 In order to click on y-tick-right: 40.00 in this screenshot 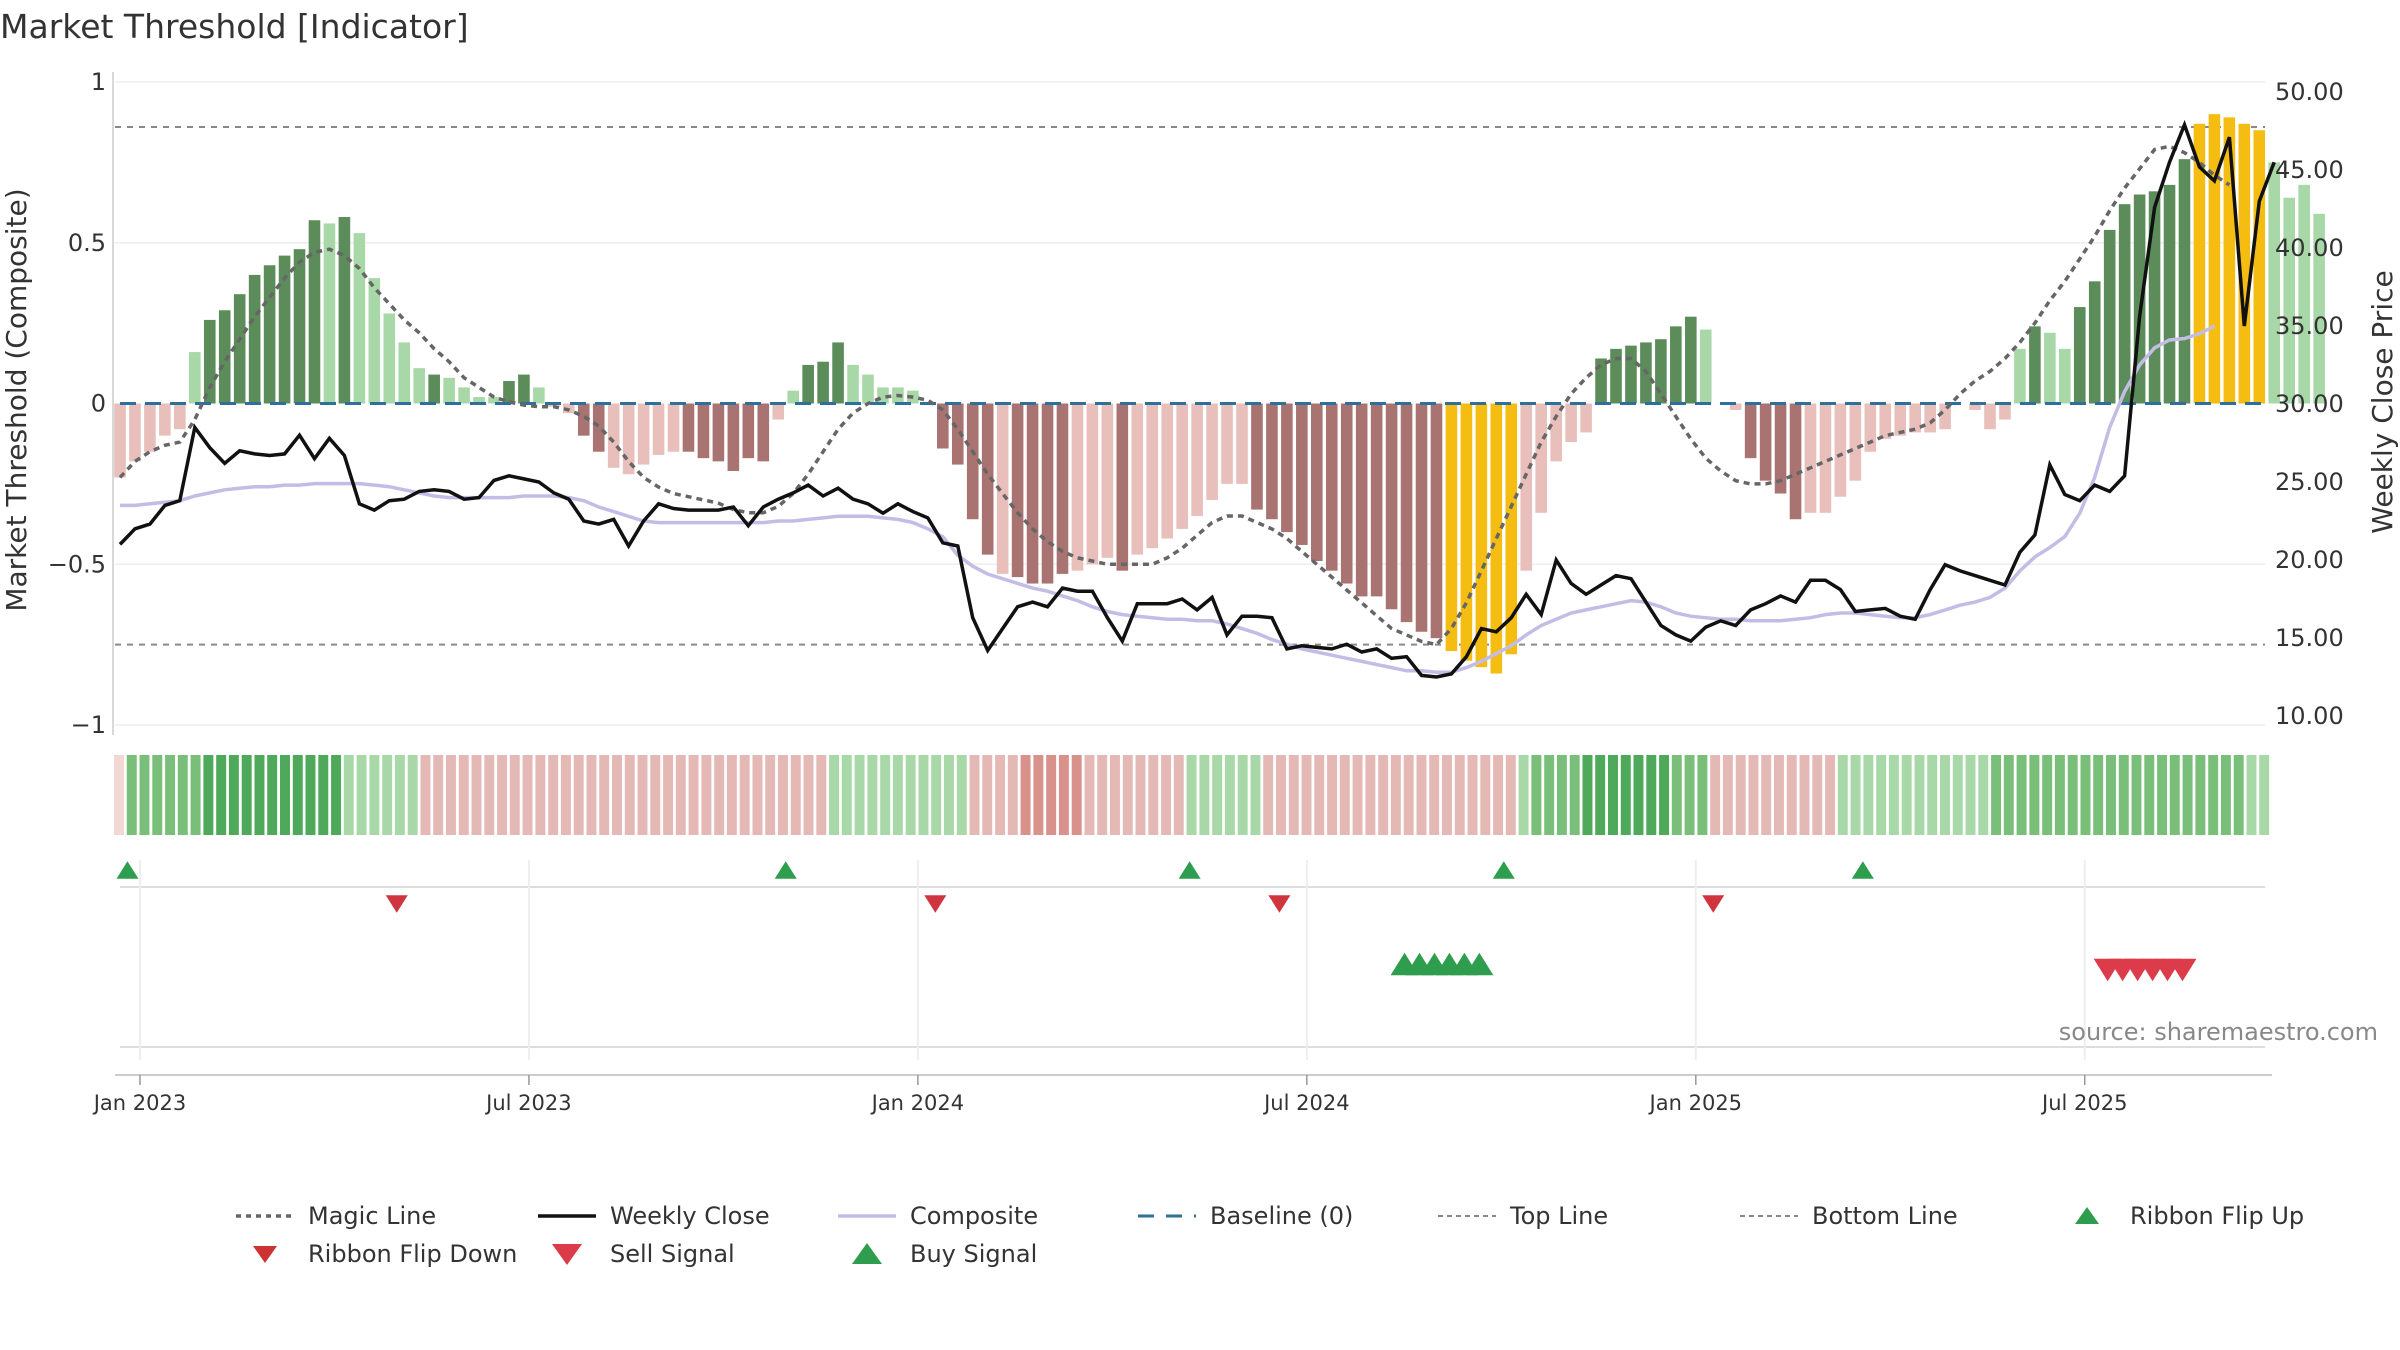, I will do `click(2309, 248)`.